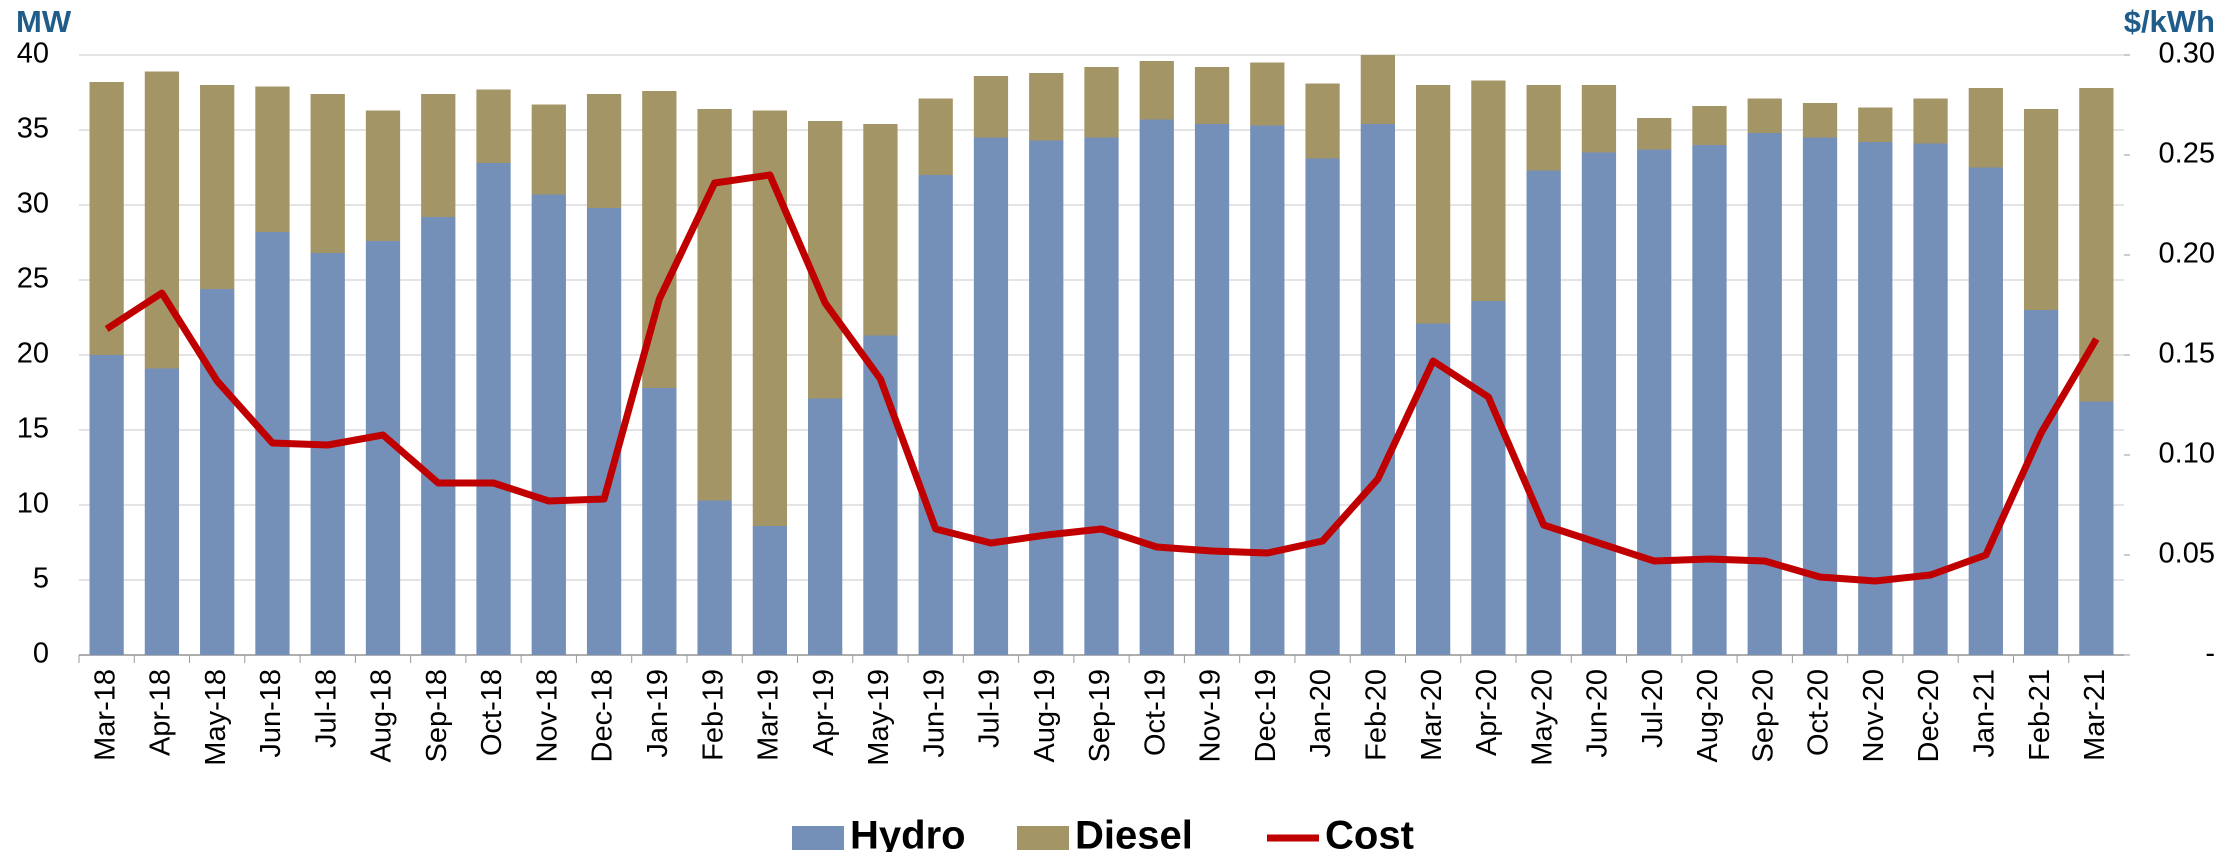  I want to click on y2-tick-label: 0.30, so click(2187, 54).